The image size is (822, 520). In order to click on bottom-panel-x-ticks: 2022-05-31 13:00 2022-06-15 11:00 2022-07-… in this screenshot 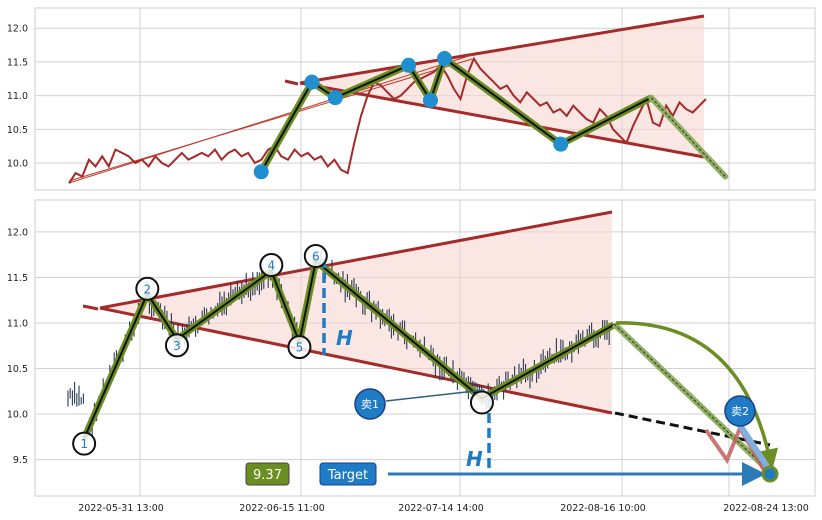, I will do `click(443, 508)`.